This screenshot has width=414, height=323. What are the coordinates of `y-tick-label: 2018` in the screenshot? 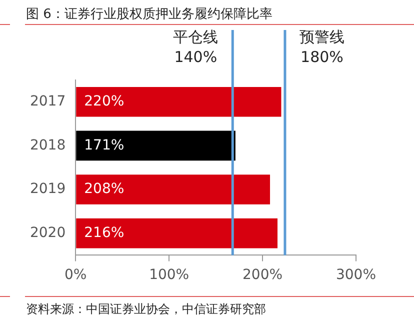 It's located at (48, 145).